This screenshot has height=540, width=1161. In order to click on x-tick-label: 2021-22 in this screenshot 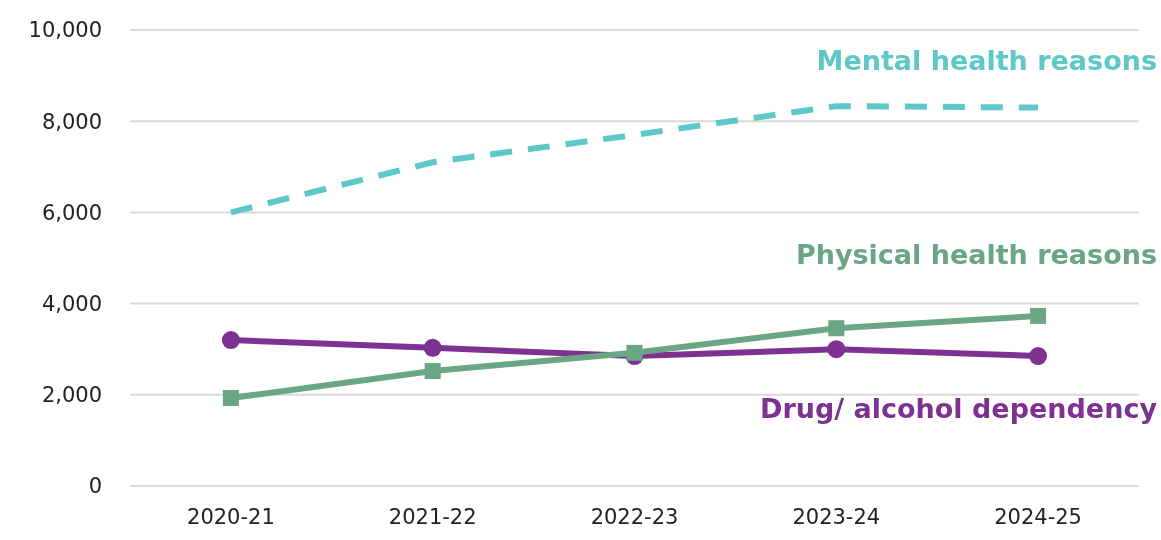, I will do `click(432, 517)`.